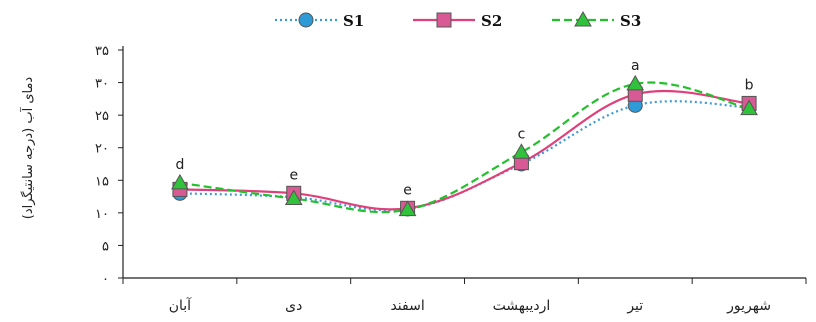 This screenshot has height=322, width=816. I want to click on x-tick-label: شهریور, so click(748, 306).